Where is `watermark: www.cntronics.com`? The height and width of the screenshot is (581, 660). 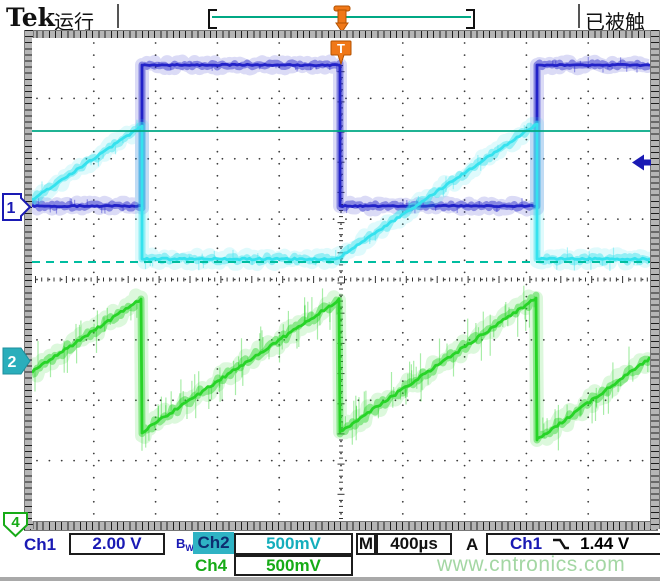 watermark: www.cntronics.com is located at coordinates (531, 564).